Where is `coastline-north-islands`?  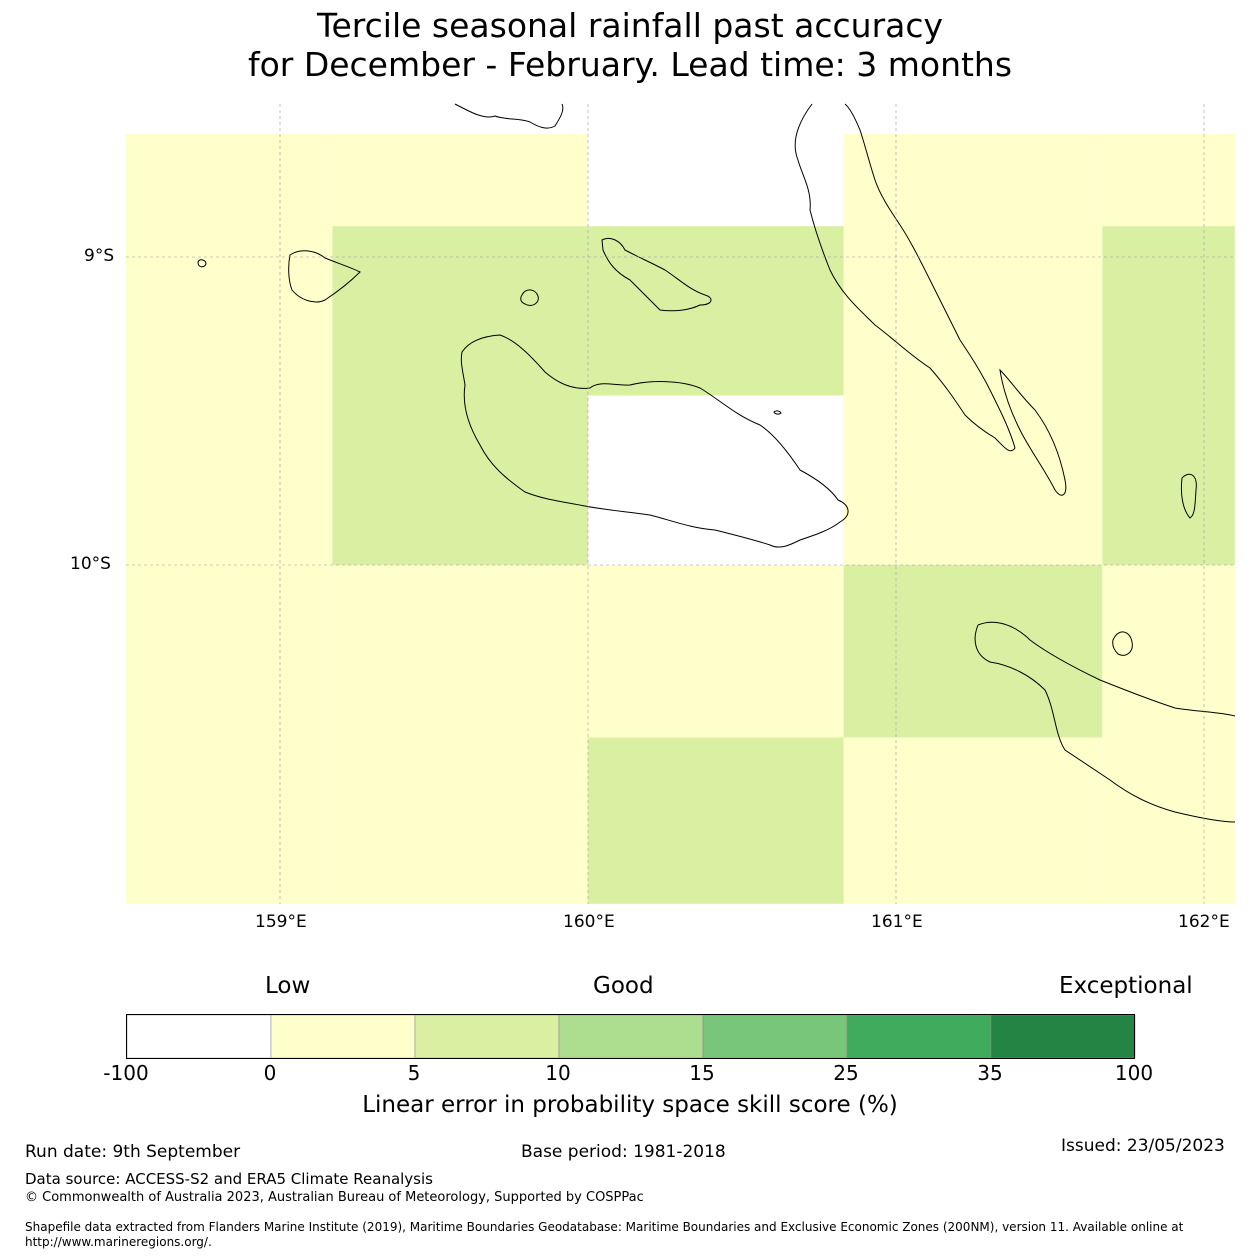 coastline-north-islands is located at coordinates (509, 116).